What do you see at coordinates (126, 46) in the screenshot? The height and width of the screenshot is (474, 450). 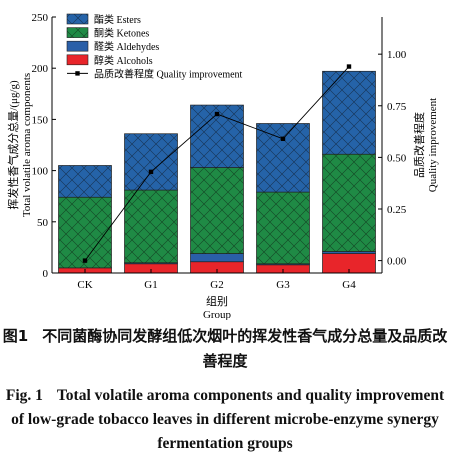 I see `legend-label: 醛类 Aldehydes` at bounding box center [126, 46].